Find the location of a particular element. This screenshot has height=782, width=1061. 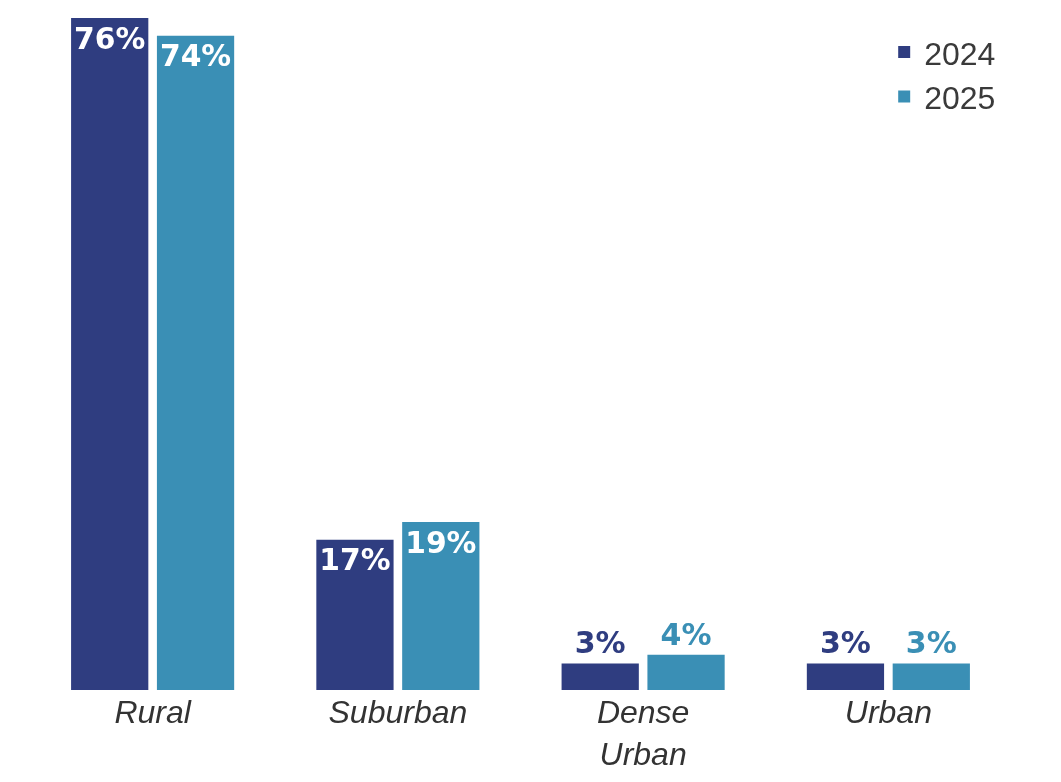

data-label: 74% is located at coordinates (195, 56).